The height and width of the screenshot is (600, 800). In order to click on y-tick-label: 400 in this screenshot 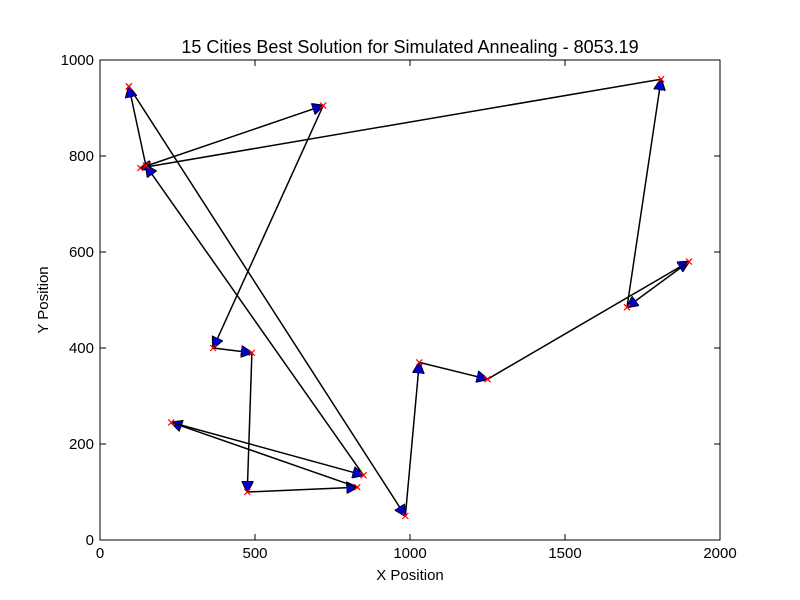, I will do `click(81, 348)`.